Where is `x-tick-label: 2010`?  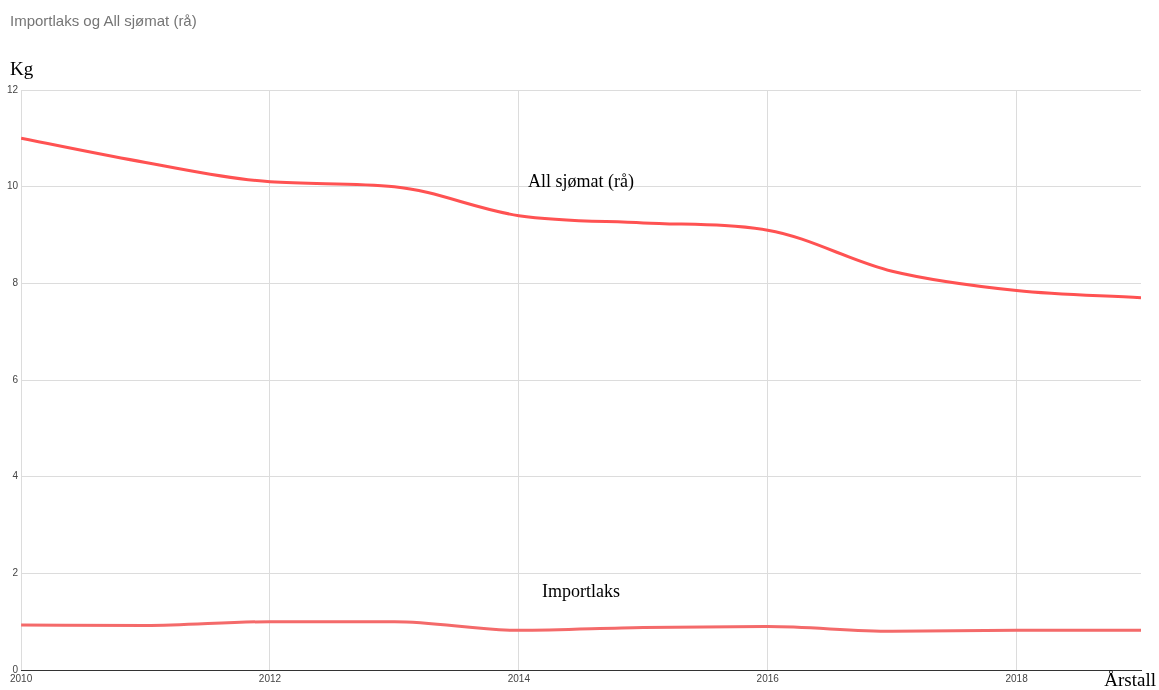
x-tick-label: 2010 is located at coordinates (21, 678).